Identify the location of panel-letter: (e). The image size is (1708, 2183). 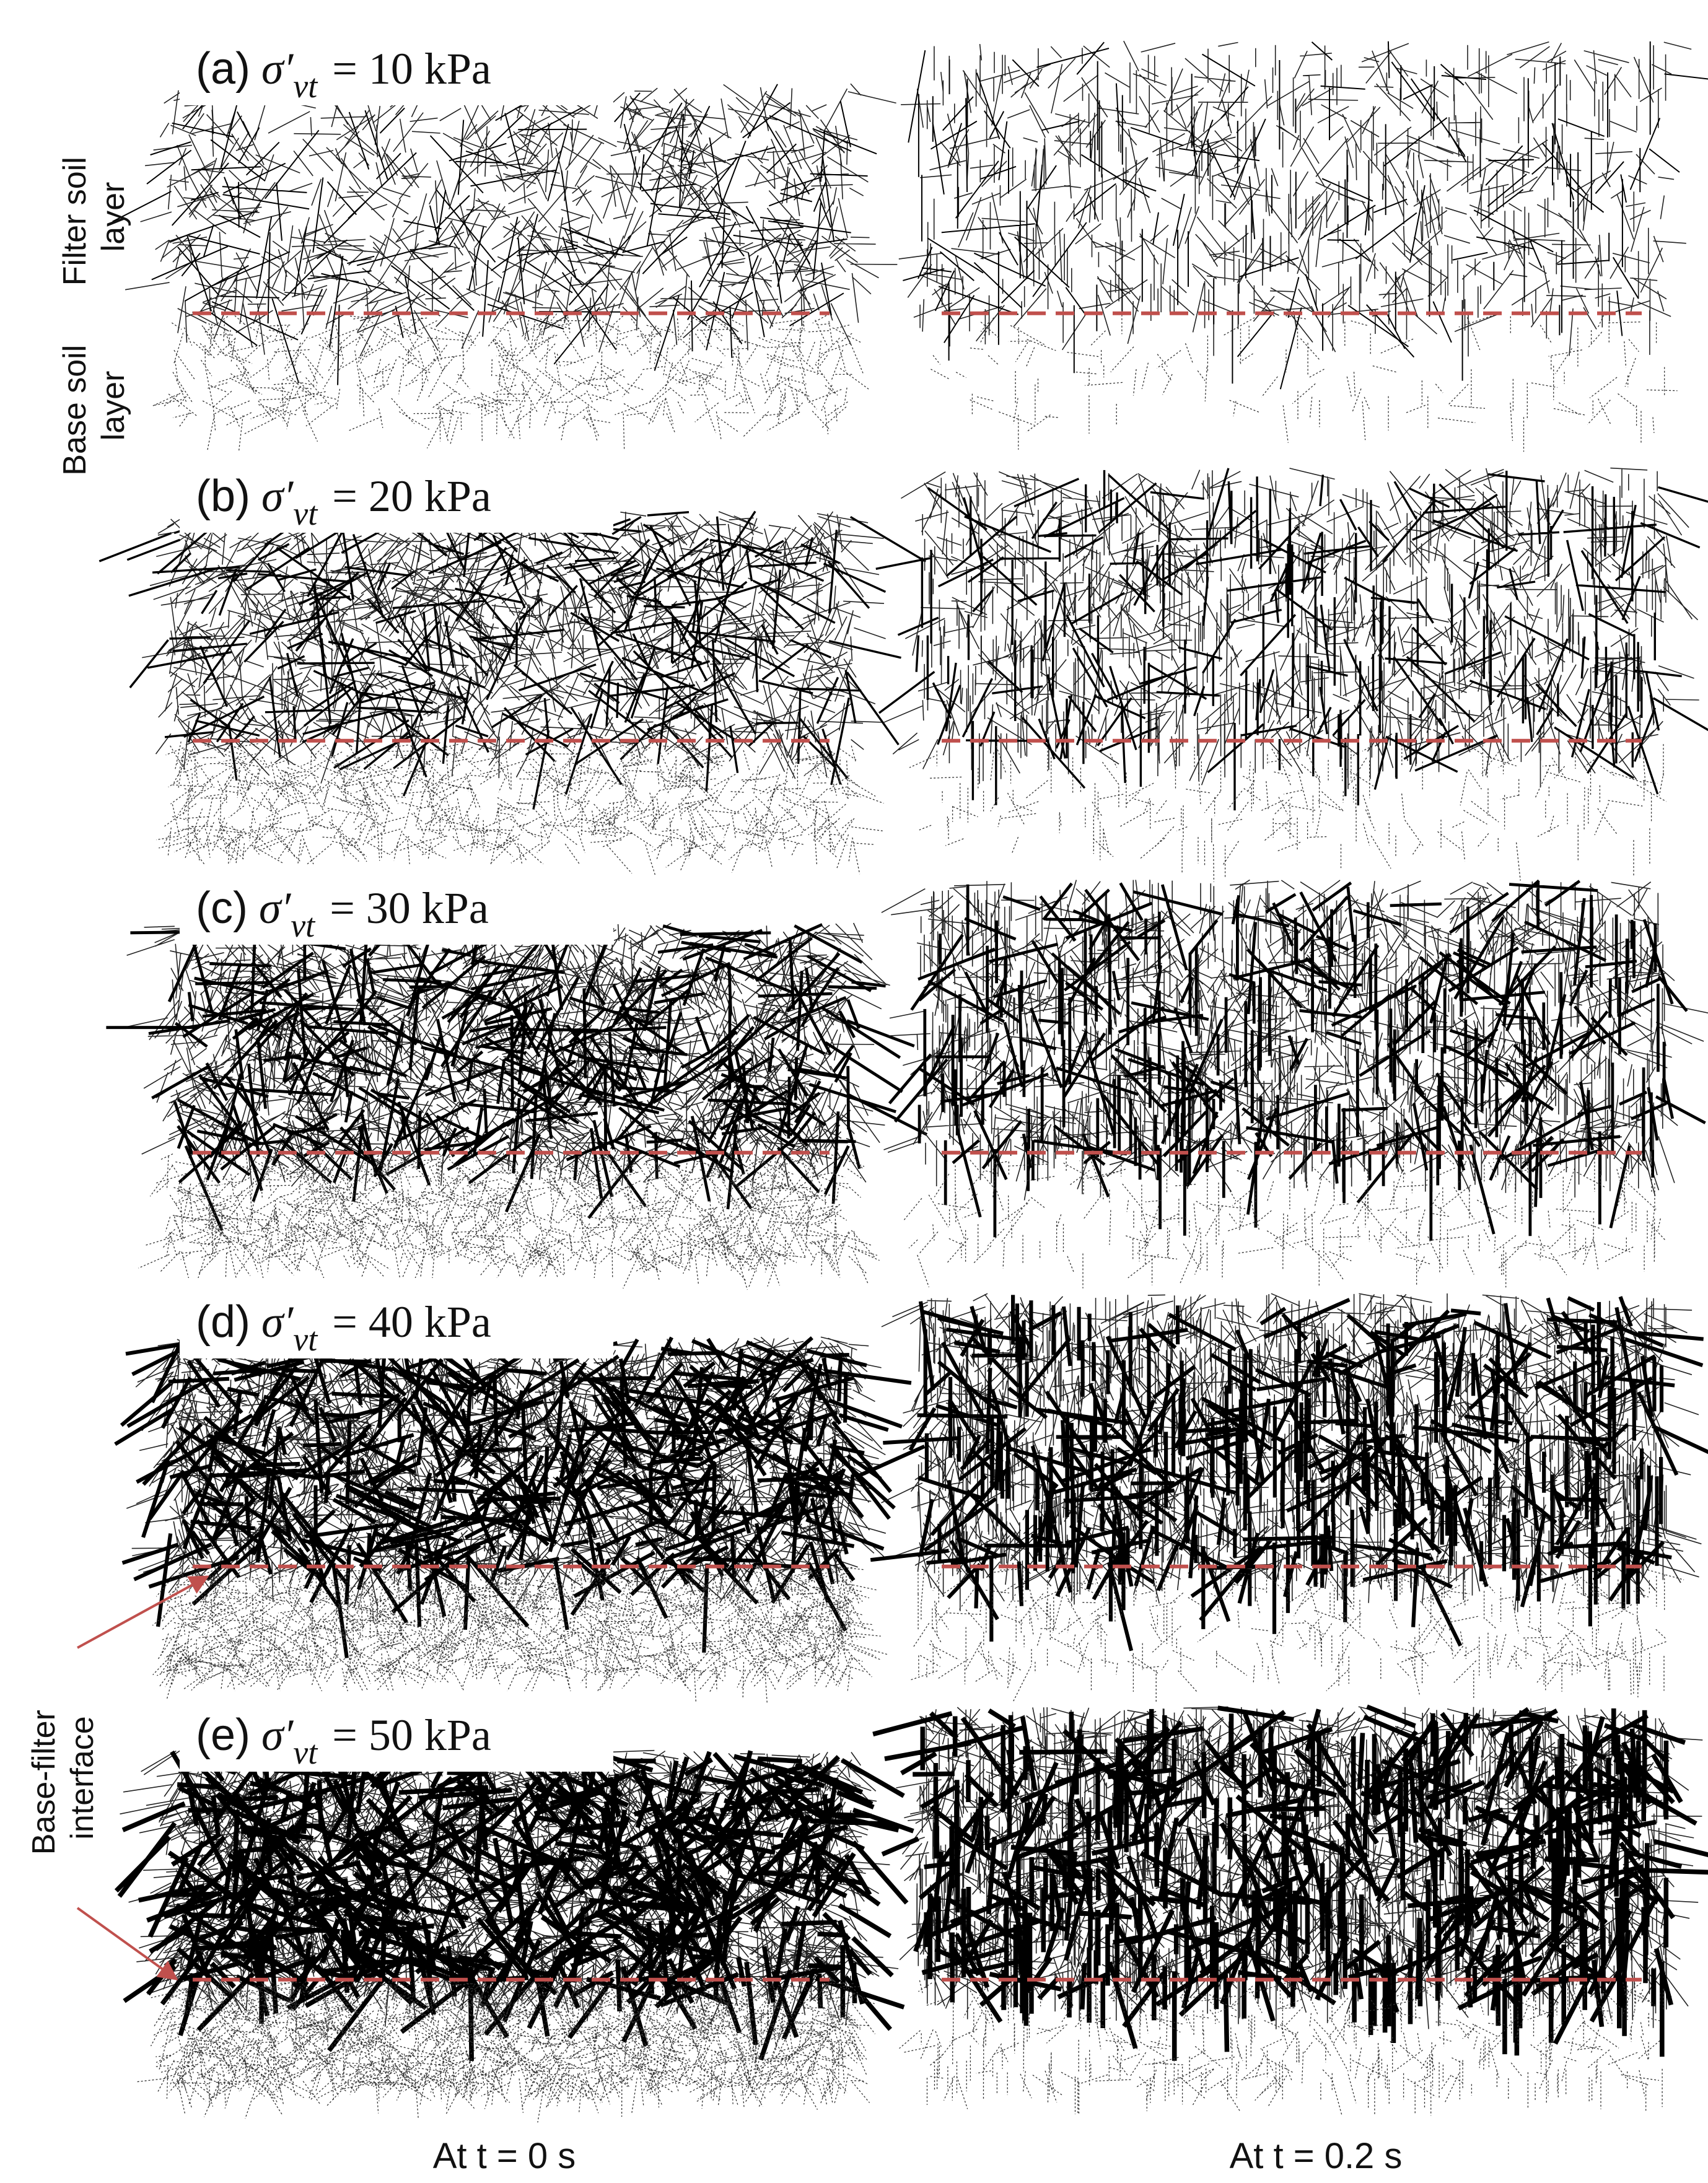
(223, 1735).